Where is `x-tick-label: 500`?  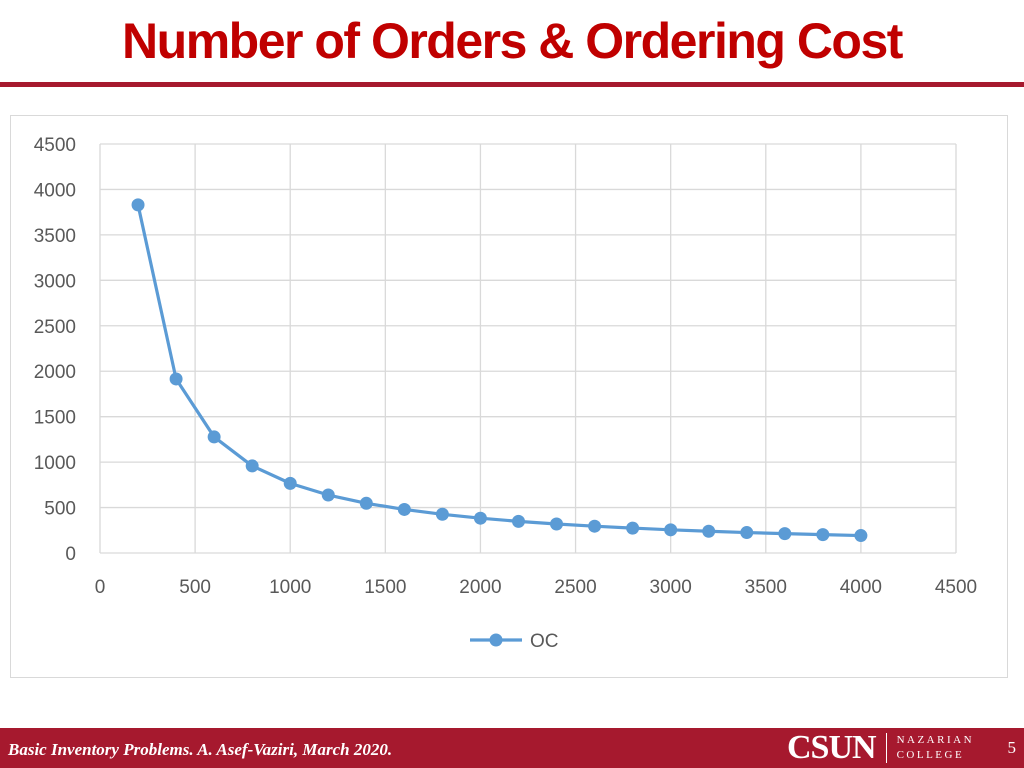
x-tick-label: 500 is located at coordinates (195, 587).